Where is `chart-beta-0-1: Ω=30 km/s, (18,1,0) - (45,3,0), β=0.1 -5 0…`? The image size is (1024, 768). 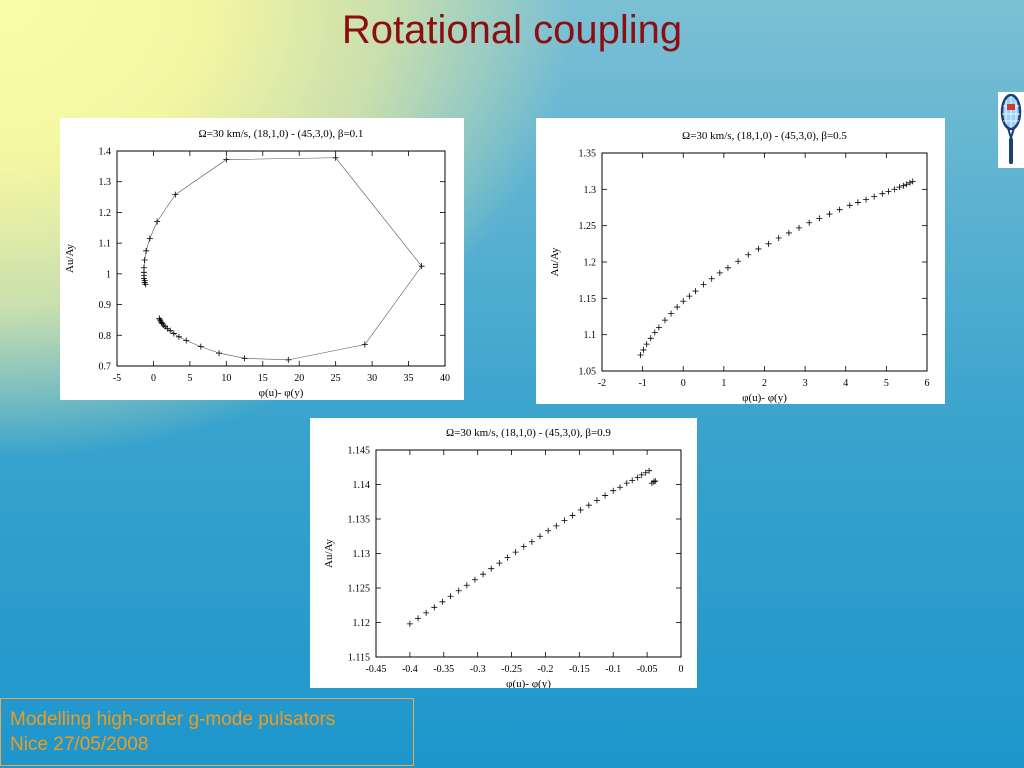 chart-beta-0-1: Ω=30 km/s, (18,1,0) - (45,3,0), β=0.1 -5 0… is located at coordinates (262, 259).